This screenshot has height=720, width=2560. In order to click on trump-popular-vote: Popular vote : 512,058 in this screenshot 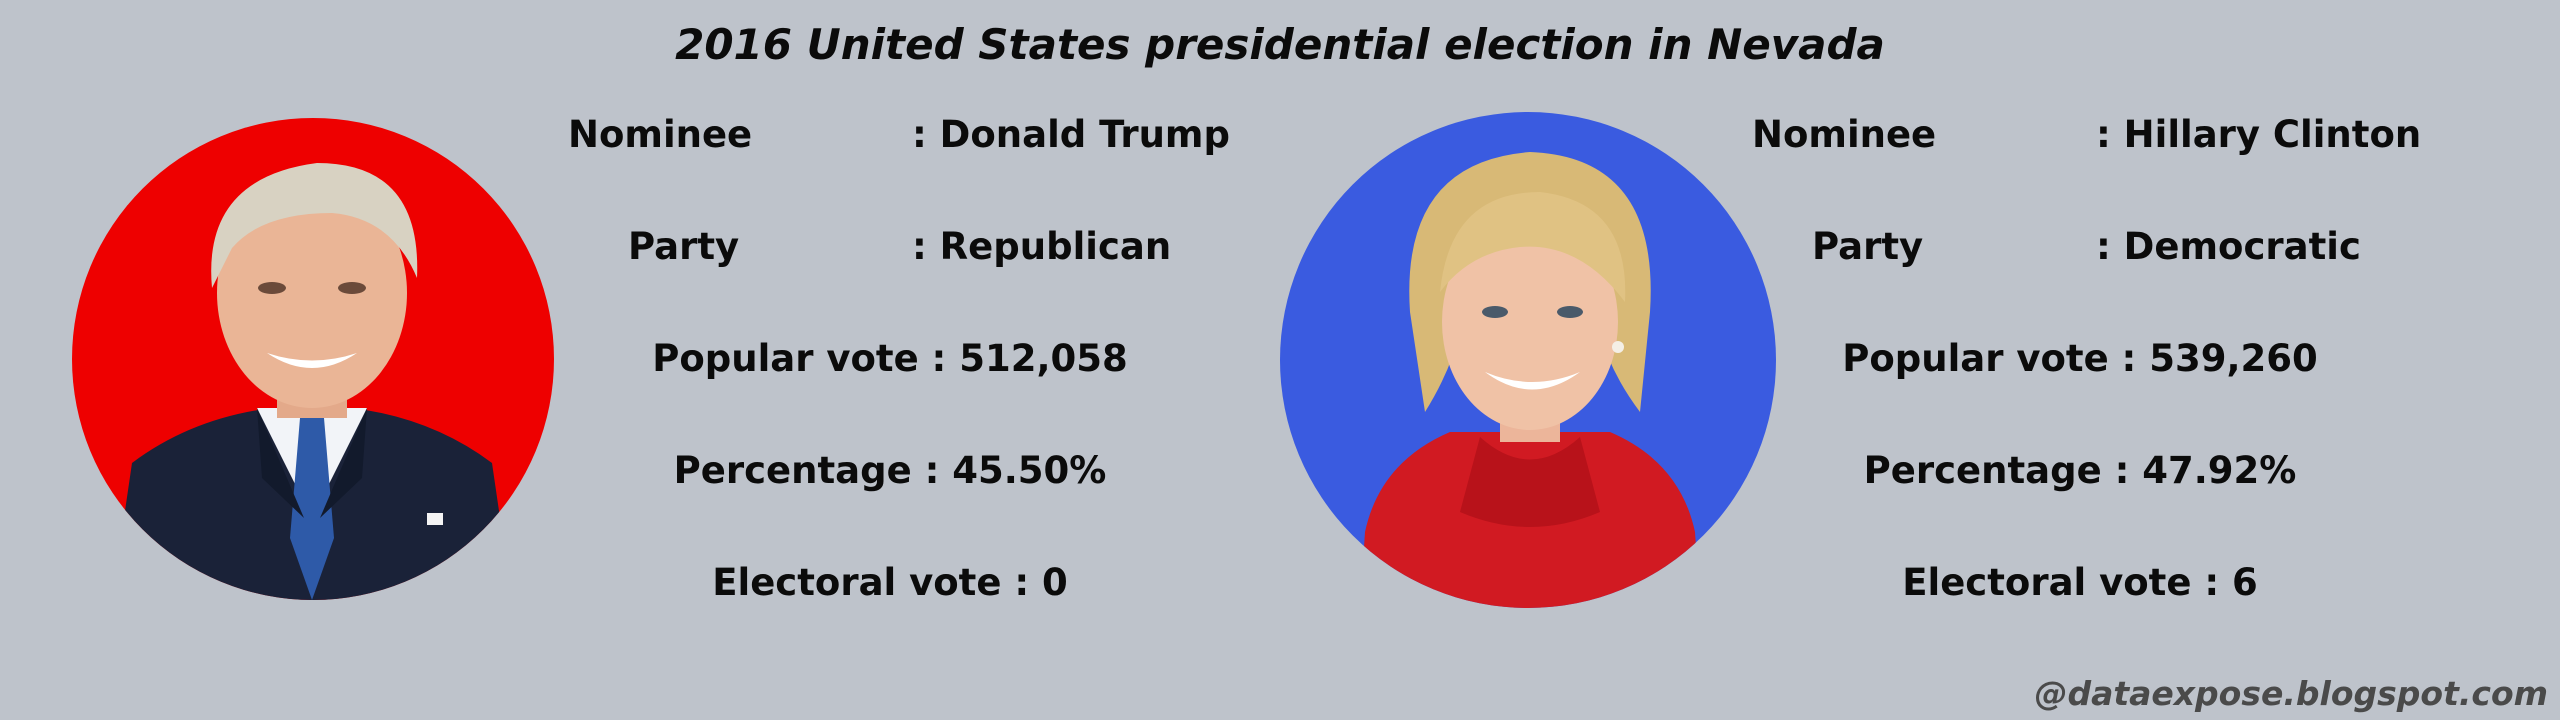, I will do `click(890, 358)`.